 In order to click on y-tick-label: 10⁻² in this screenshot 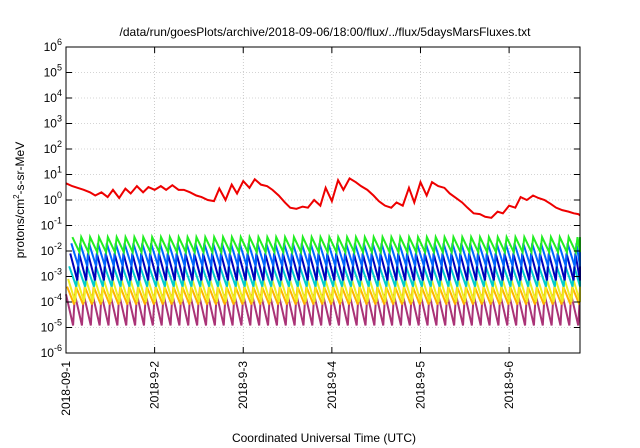, I will do `click(51, 249)`.